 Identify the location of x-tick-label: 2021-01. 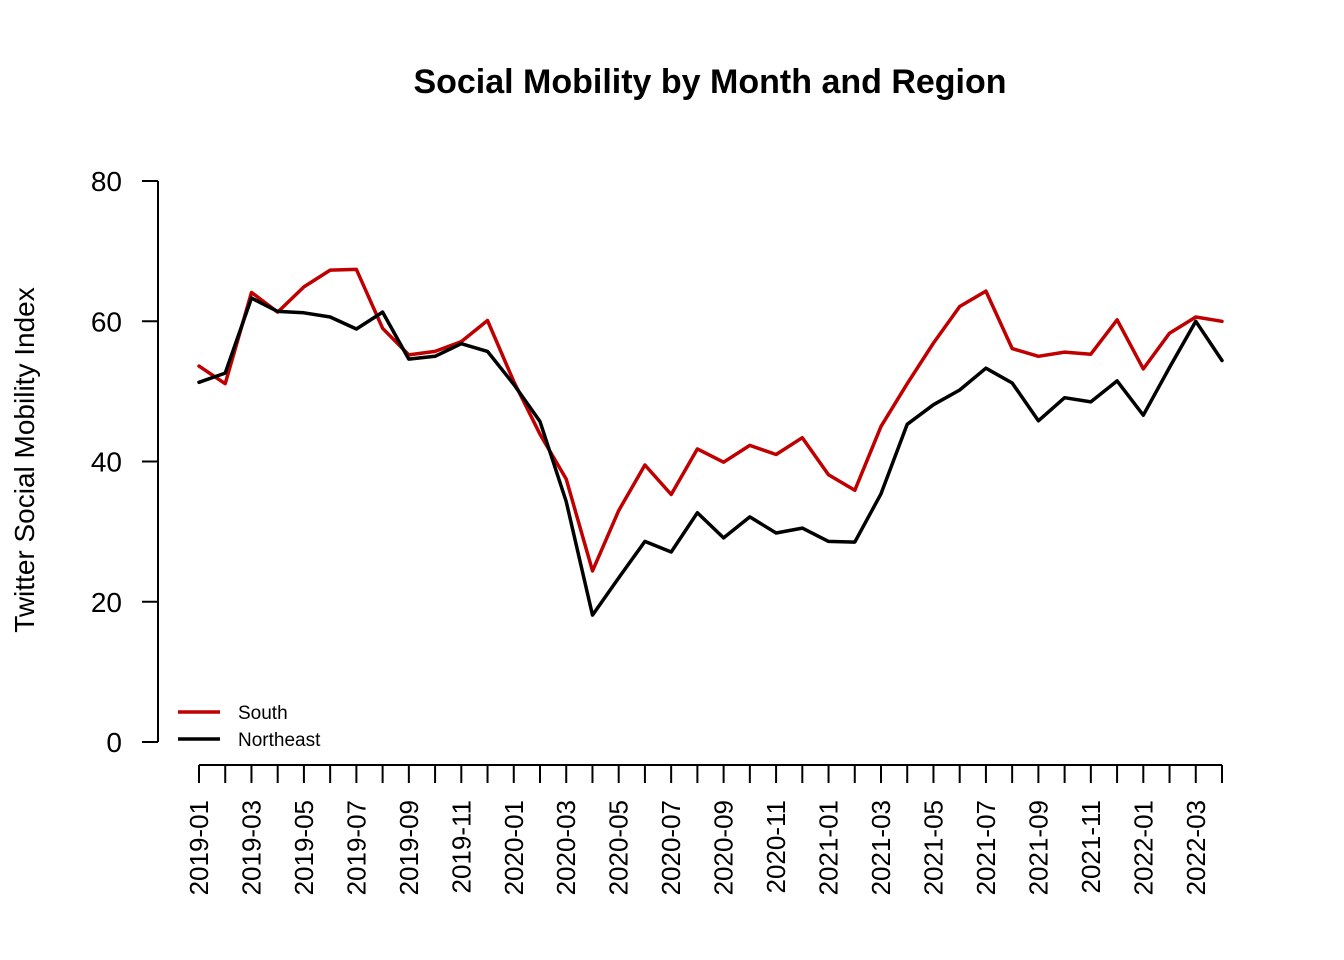
(829, 847).